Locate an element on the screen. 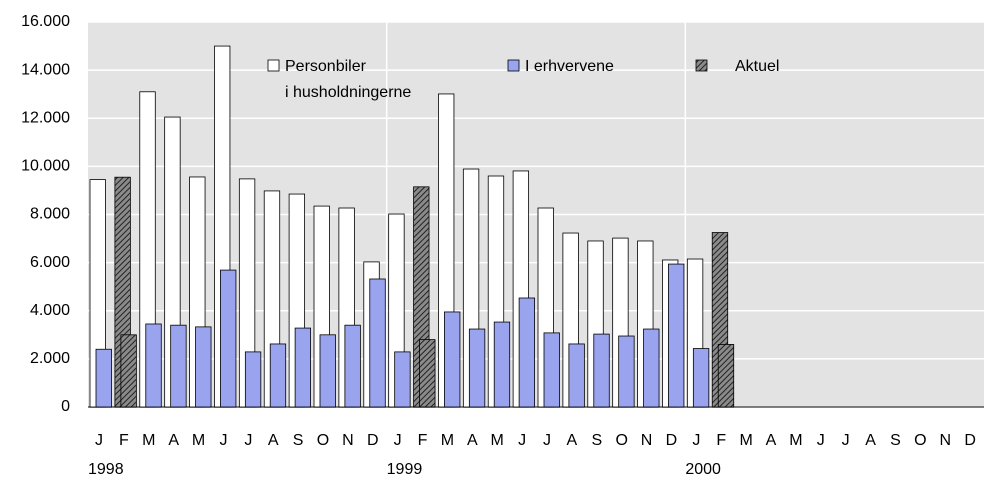 Image resolution: width=984 pixels, height=479 pixels. year-label: 1999 is located at coordinates (405, 469).